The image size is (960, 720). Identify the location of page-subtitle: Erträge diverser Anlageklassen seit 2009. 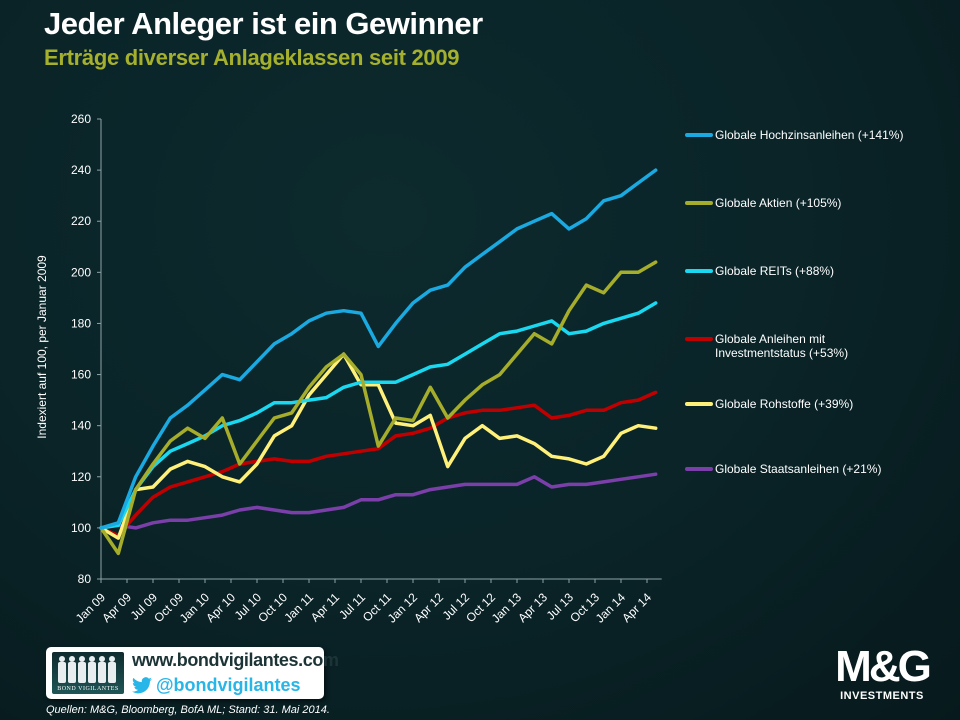
(252, 57).